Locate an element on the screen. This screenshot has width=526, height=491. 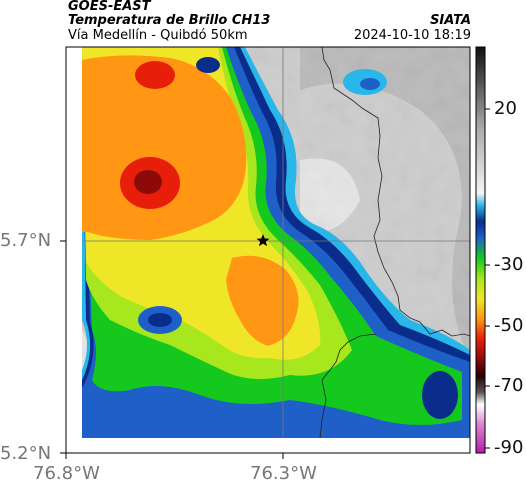
cb-label-minus90: -90 is located at coordinates (509, 447).